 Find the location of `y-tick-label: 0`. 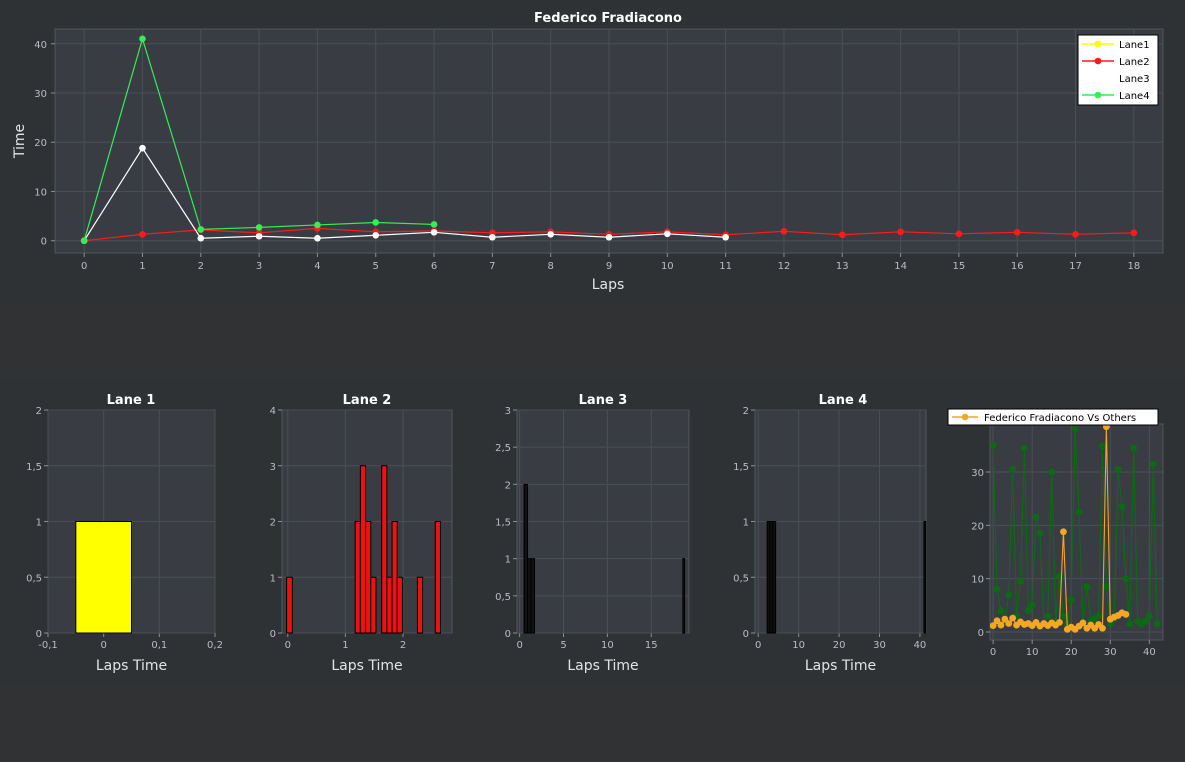

y-tick-label: 0 is located at coordinates (44, 242).